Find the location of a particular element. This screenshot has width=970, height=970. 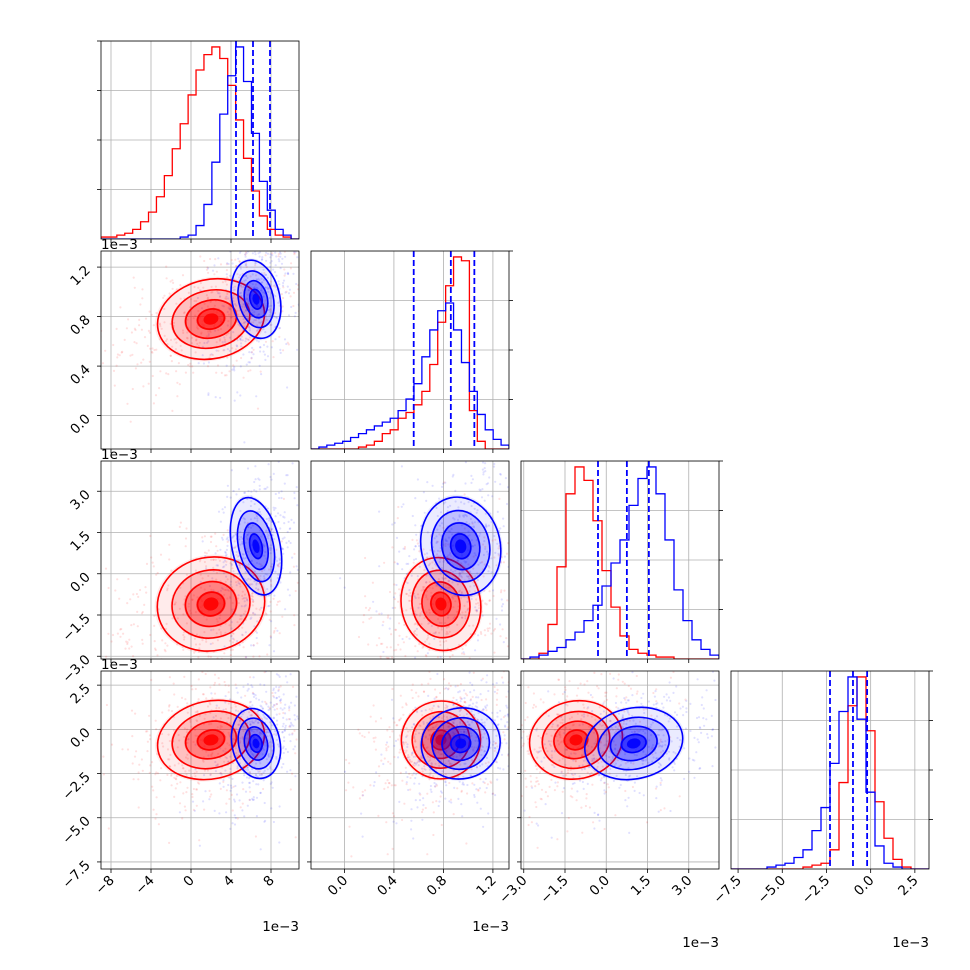

contour-line is located at coordinates (256, 546).